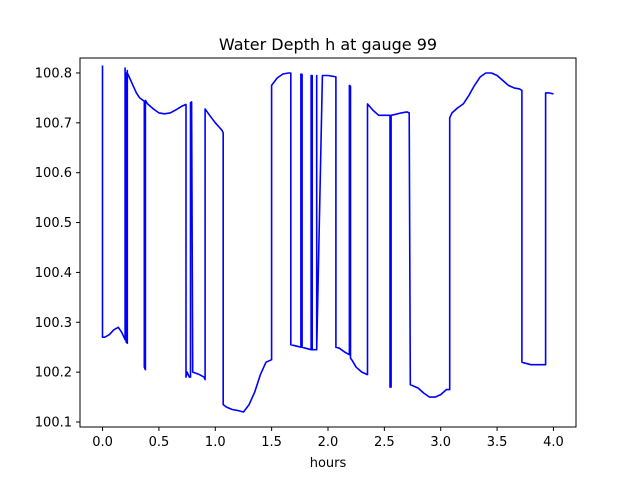 The height and width of the screenshot is (484, 640). I want to click on y-tick-label: 100.3, so click(53, 323).